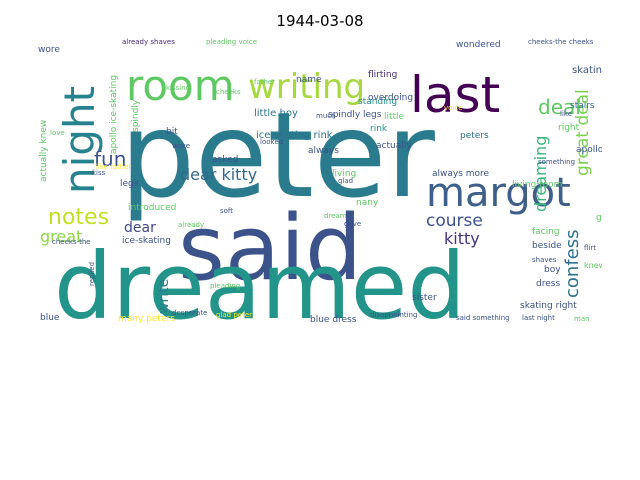 The width and height of the screenshot is (640, 480). Describe the element at coordinates (548, 306) in the screenshot. I see `cloud-word: skating right` at that location.